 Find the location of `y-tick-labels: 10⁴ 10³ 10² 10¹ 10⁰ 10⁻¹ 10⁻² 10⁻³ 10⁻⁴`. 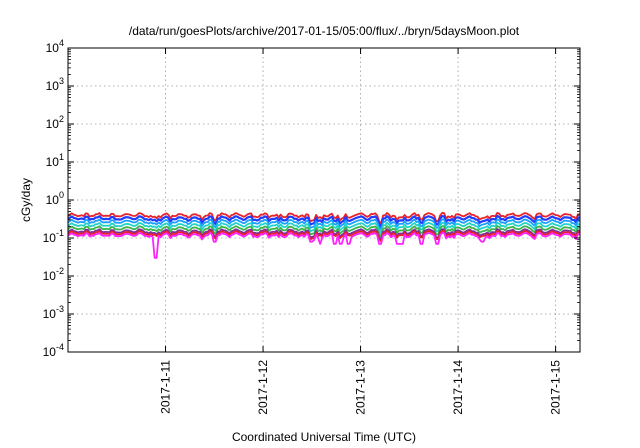

y-tick-labels: 10⁴ 10³ 10² 10¹ 10⁰ 10⁻¹ 10⁻² 10⁻³ 10⁻⁴ is located at coordinates (53, 198).